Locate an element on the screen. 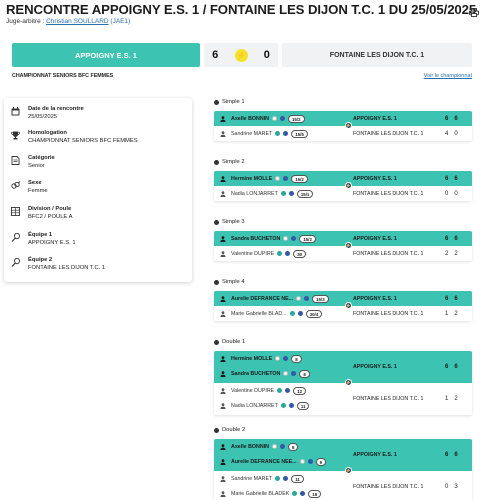 The image size is (481, 500). player-row: Aurelie DEFRANCE NE... 15/3 is located at coordinates (280, 298).